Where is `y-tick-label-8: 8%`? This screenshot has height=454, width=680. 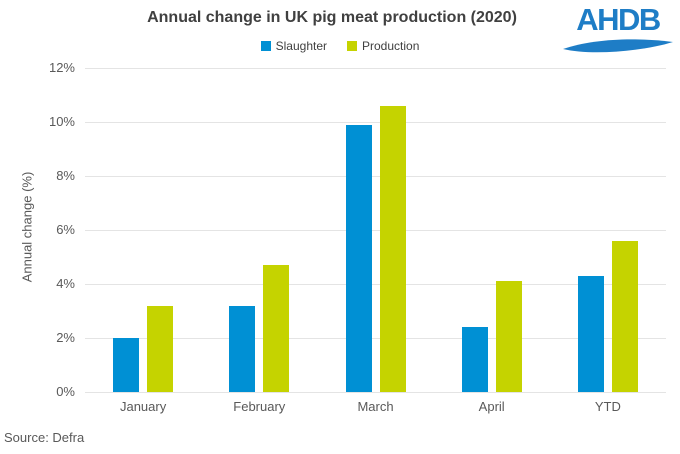
y-tick-label-8: 8% is located at coordinates (65, 175).